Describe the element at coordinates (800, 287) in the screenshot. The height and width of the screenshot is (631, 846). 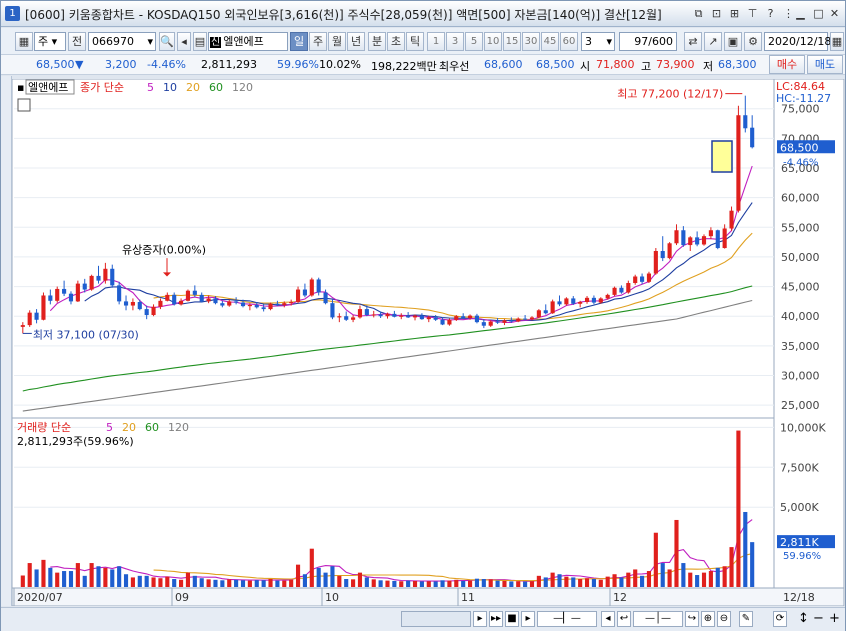
I see `price-tick-label: 45,000` at that location.